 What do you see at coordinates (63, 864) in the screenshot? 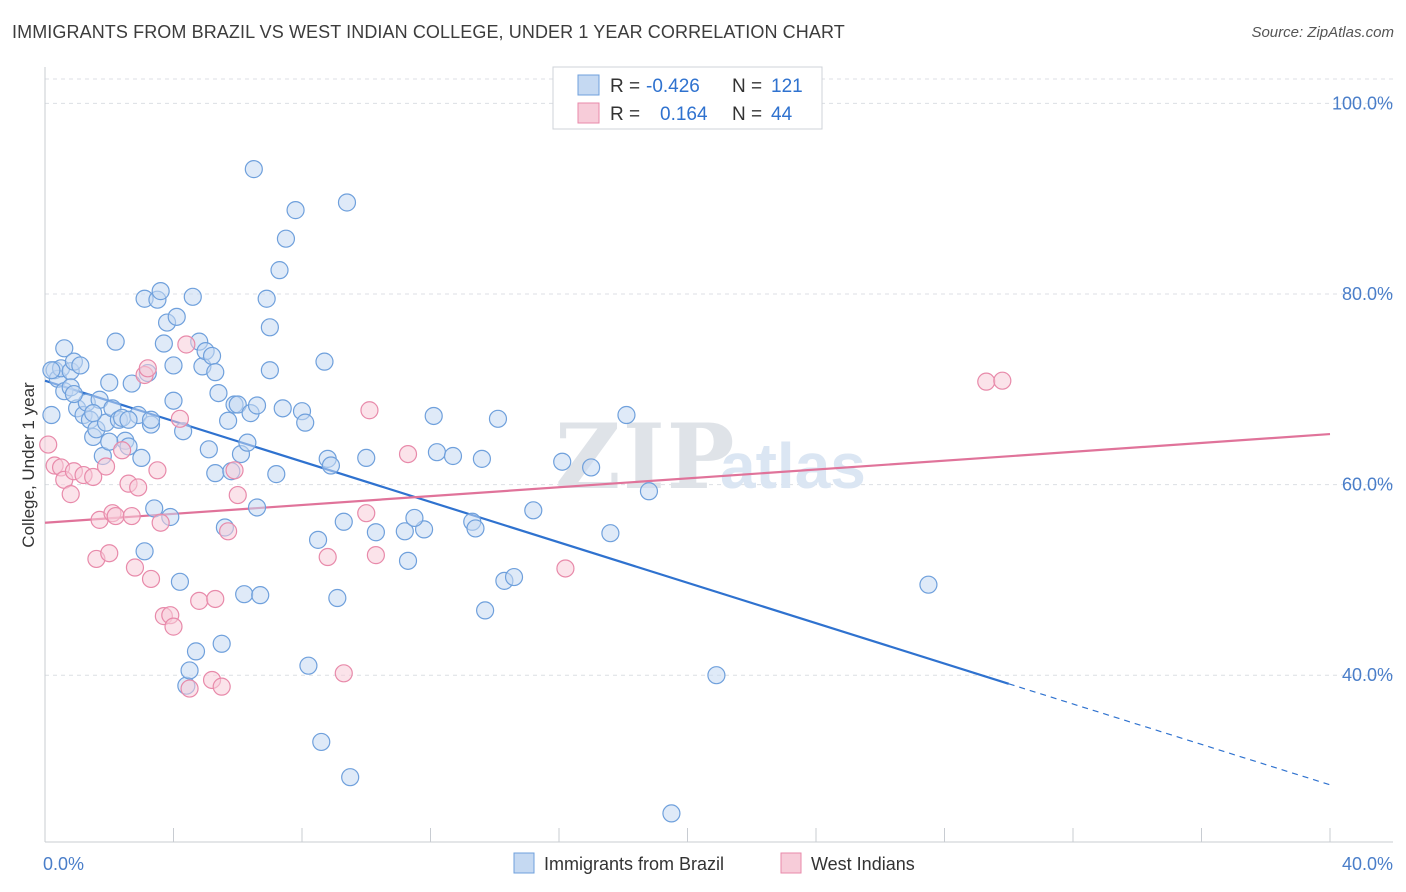
I see `x-tick-label-min: 0.0%` at bounding box center [63, 864].